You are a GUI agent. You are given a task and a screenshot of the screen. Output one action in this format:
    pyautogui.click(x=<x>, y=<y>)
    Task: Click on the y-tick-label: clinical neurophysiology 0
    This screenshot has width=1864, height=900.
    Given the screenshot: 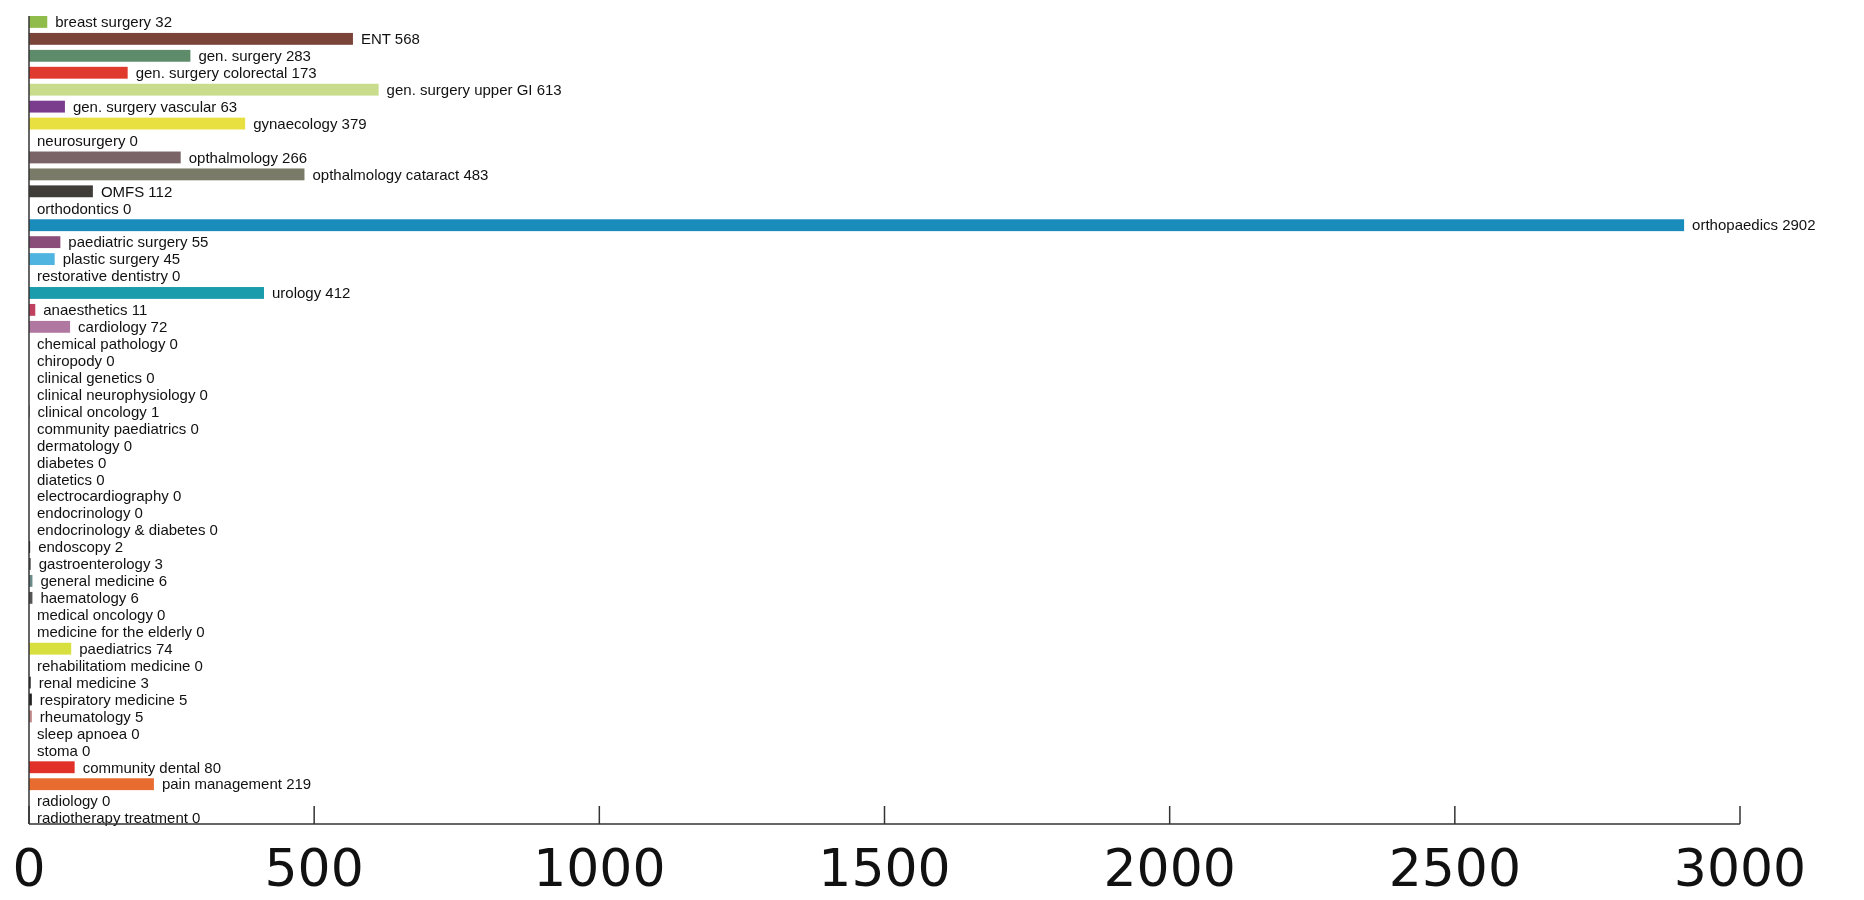 What is the action you would take?
    pyautogui.click(x=122, y=394)
    